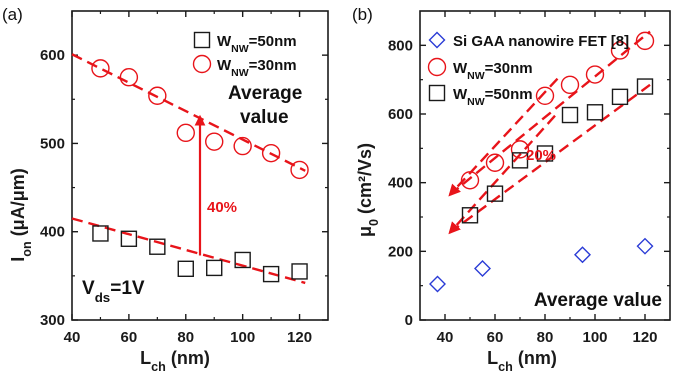  I want to click on y-tick-label: 800, so click(400, 45).